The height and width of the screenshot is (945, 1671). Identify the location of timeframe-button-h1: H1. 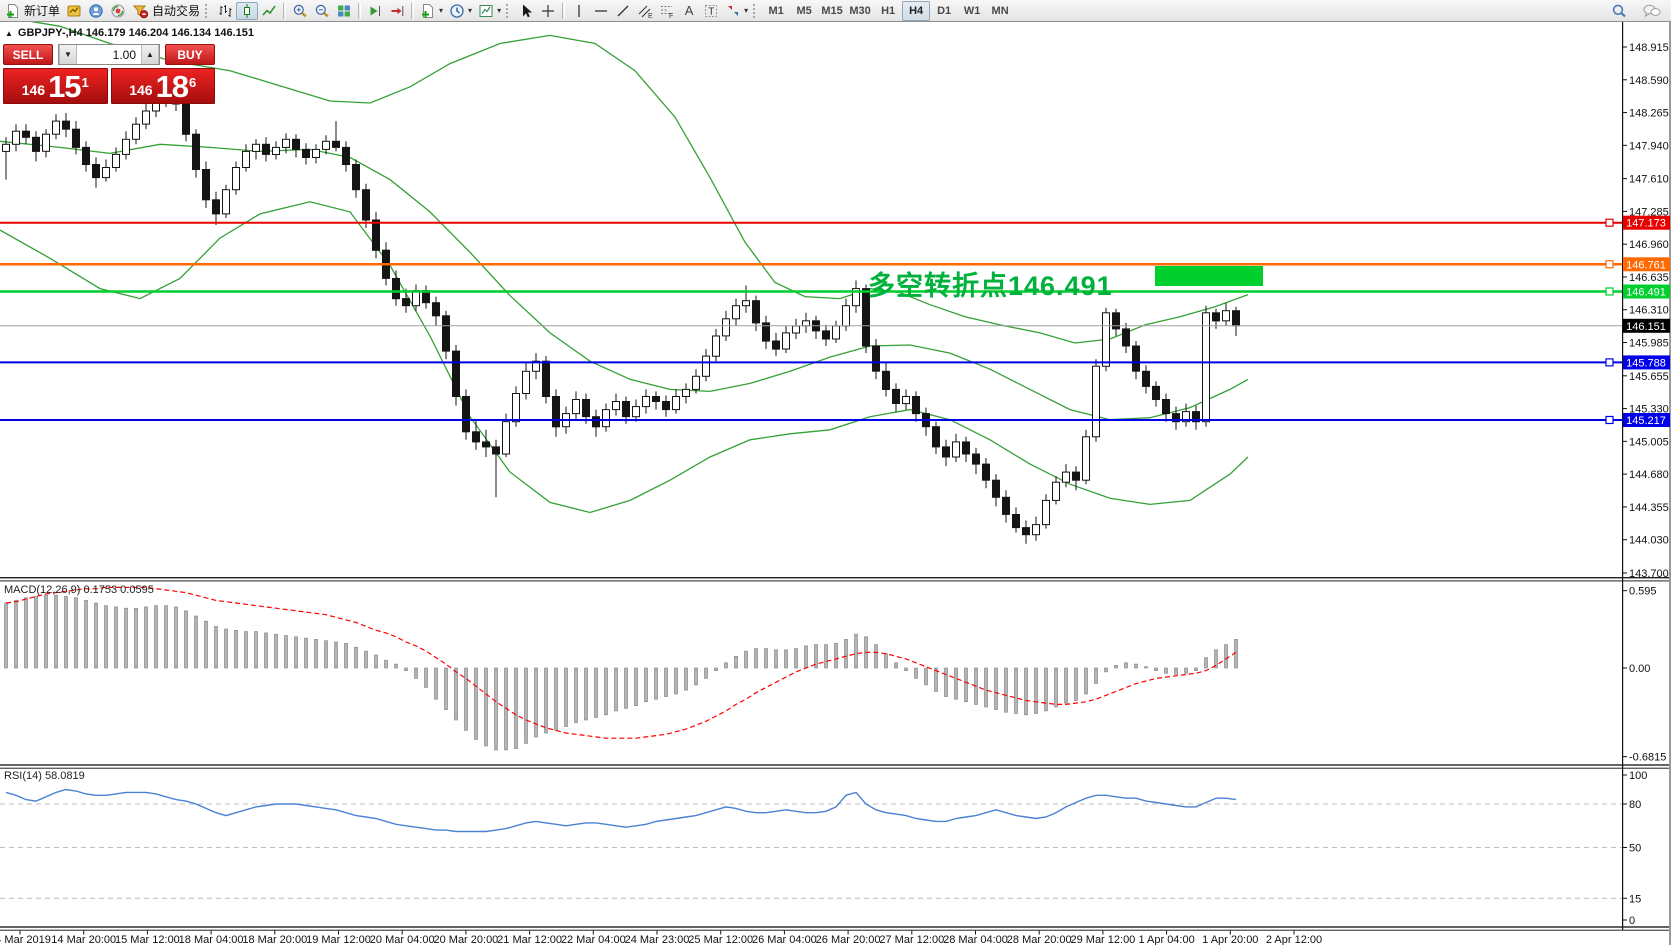
(888, 10).